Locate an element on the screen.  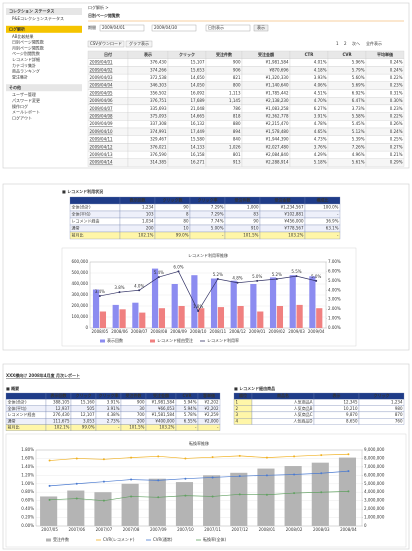
table-value: 337,308 is located at coordinates (158, 123).